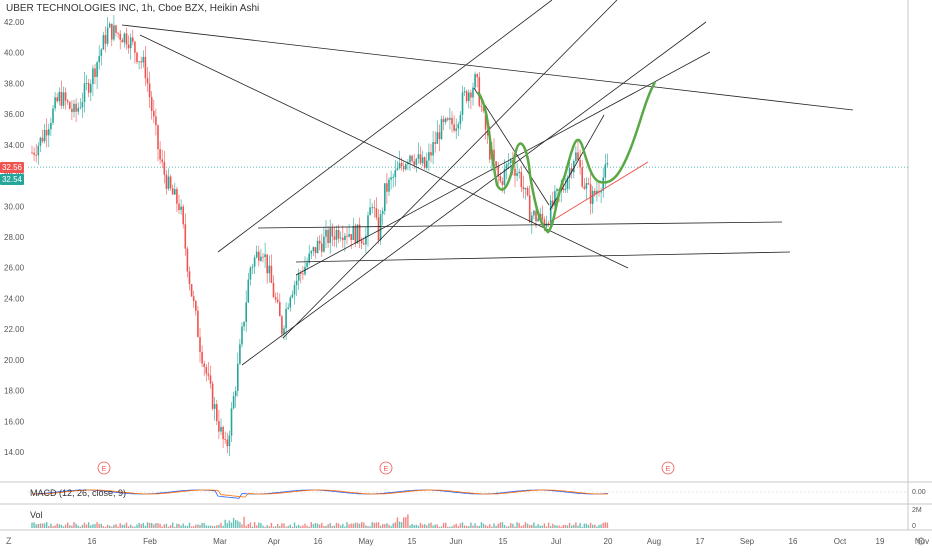 The image size is (932, 555). What do you see at coordinates (36, 515) in the screenshot?
I see `volume-indicator-label: Vol` at bounding box center [36, 515].